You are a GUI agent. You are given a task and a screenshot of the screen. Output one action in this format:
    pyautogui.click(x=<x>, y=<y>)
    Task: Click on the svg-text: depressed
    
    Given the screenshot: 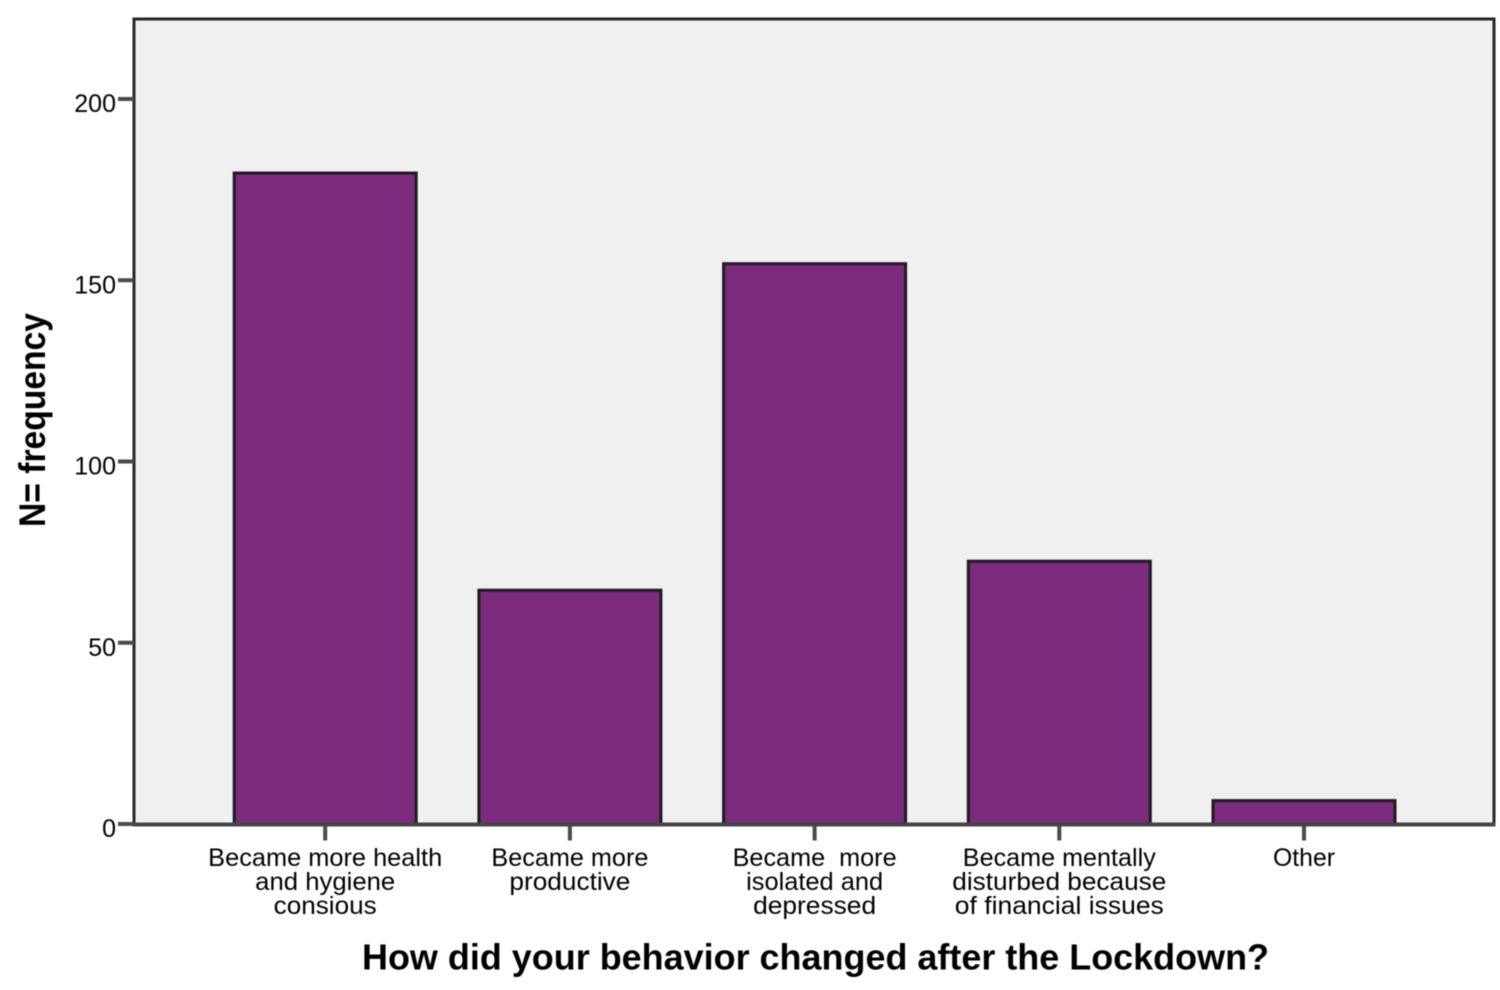 What is the action you would take?
    pyautogui.click(x=814, y=906)
    